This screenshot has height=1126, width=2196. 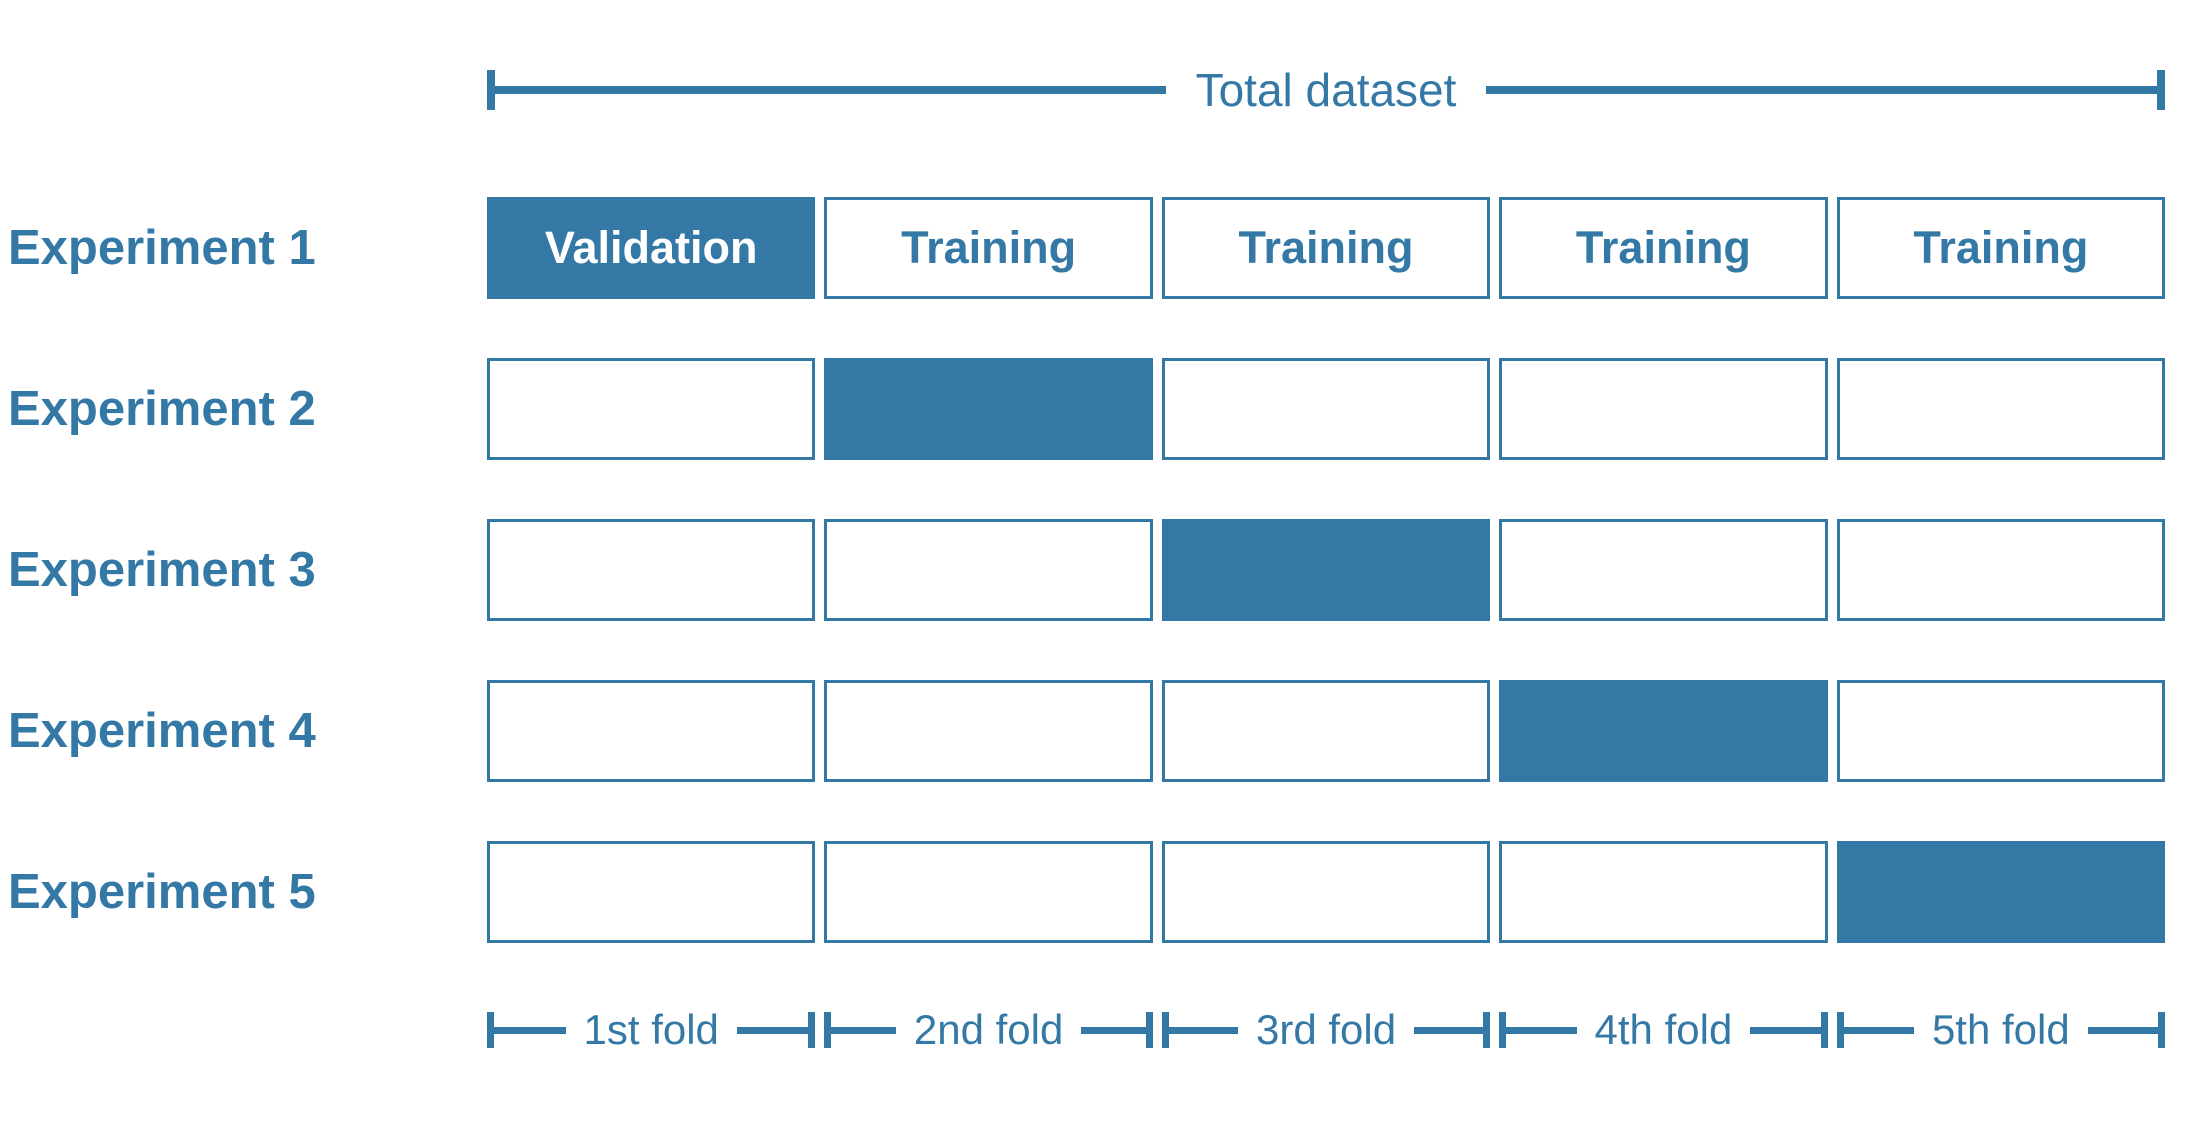 What do you see at coordinates (162, 892) in the screenshot?
I see `experiment-label: Experiment 5` at bounding box center [162, 892].